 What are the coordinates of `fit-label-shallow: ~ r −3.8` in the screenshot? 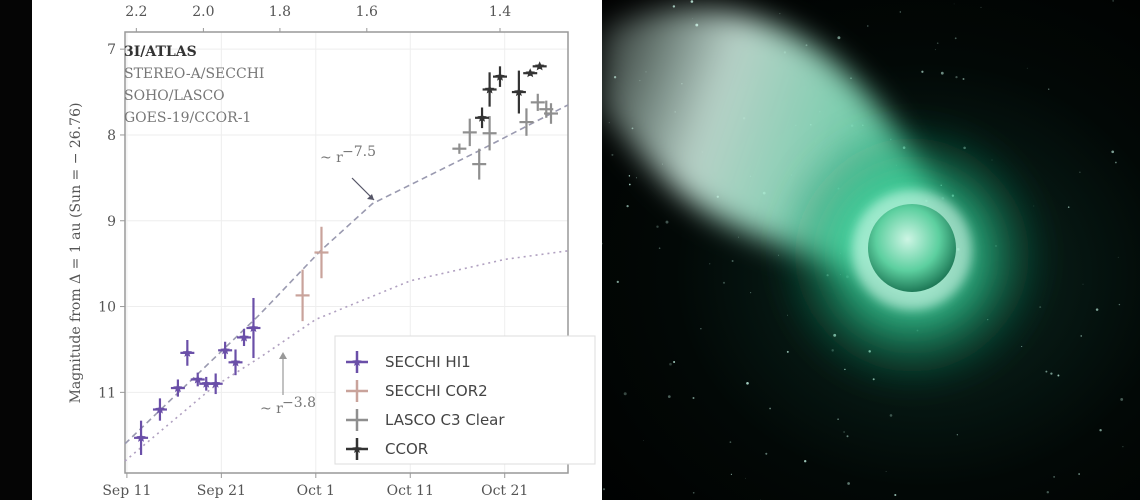 It's located at (288, 384).